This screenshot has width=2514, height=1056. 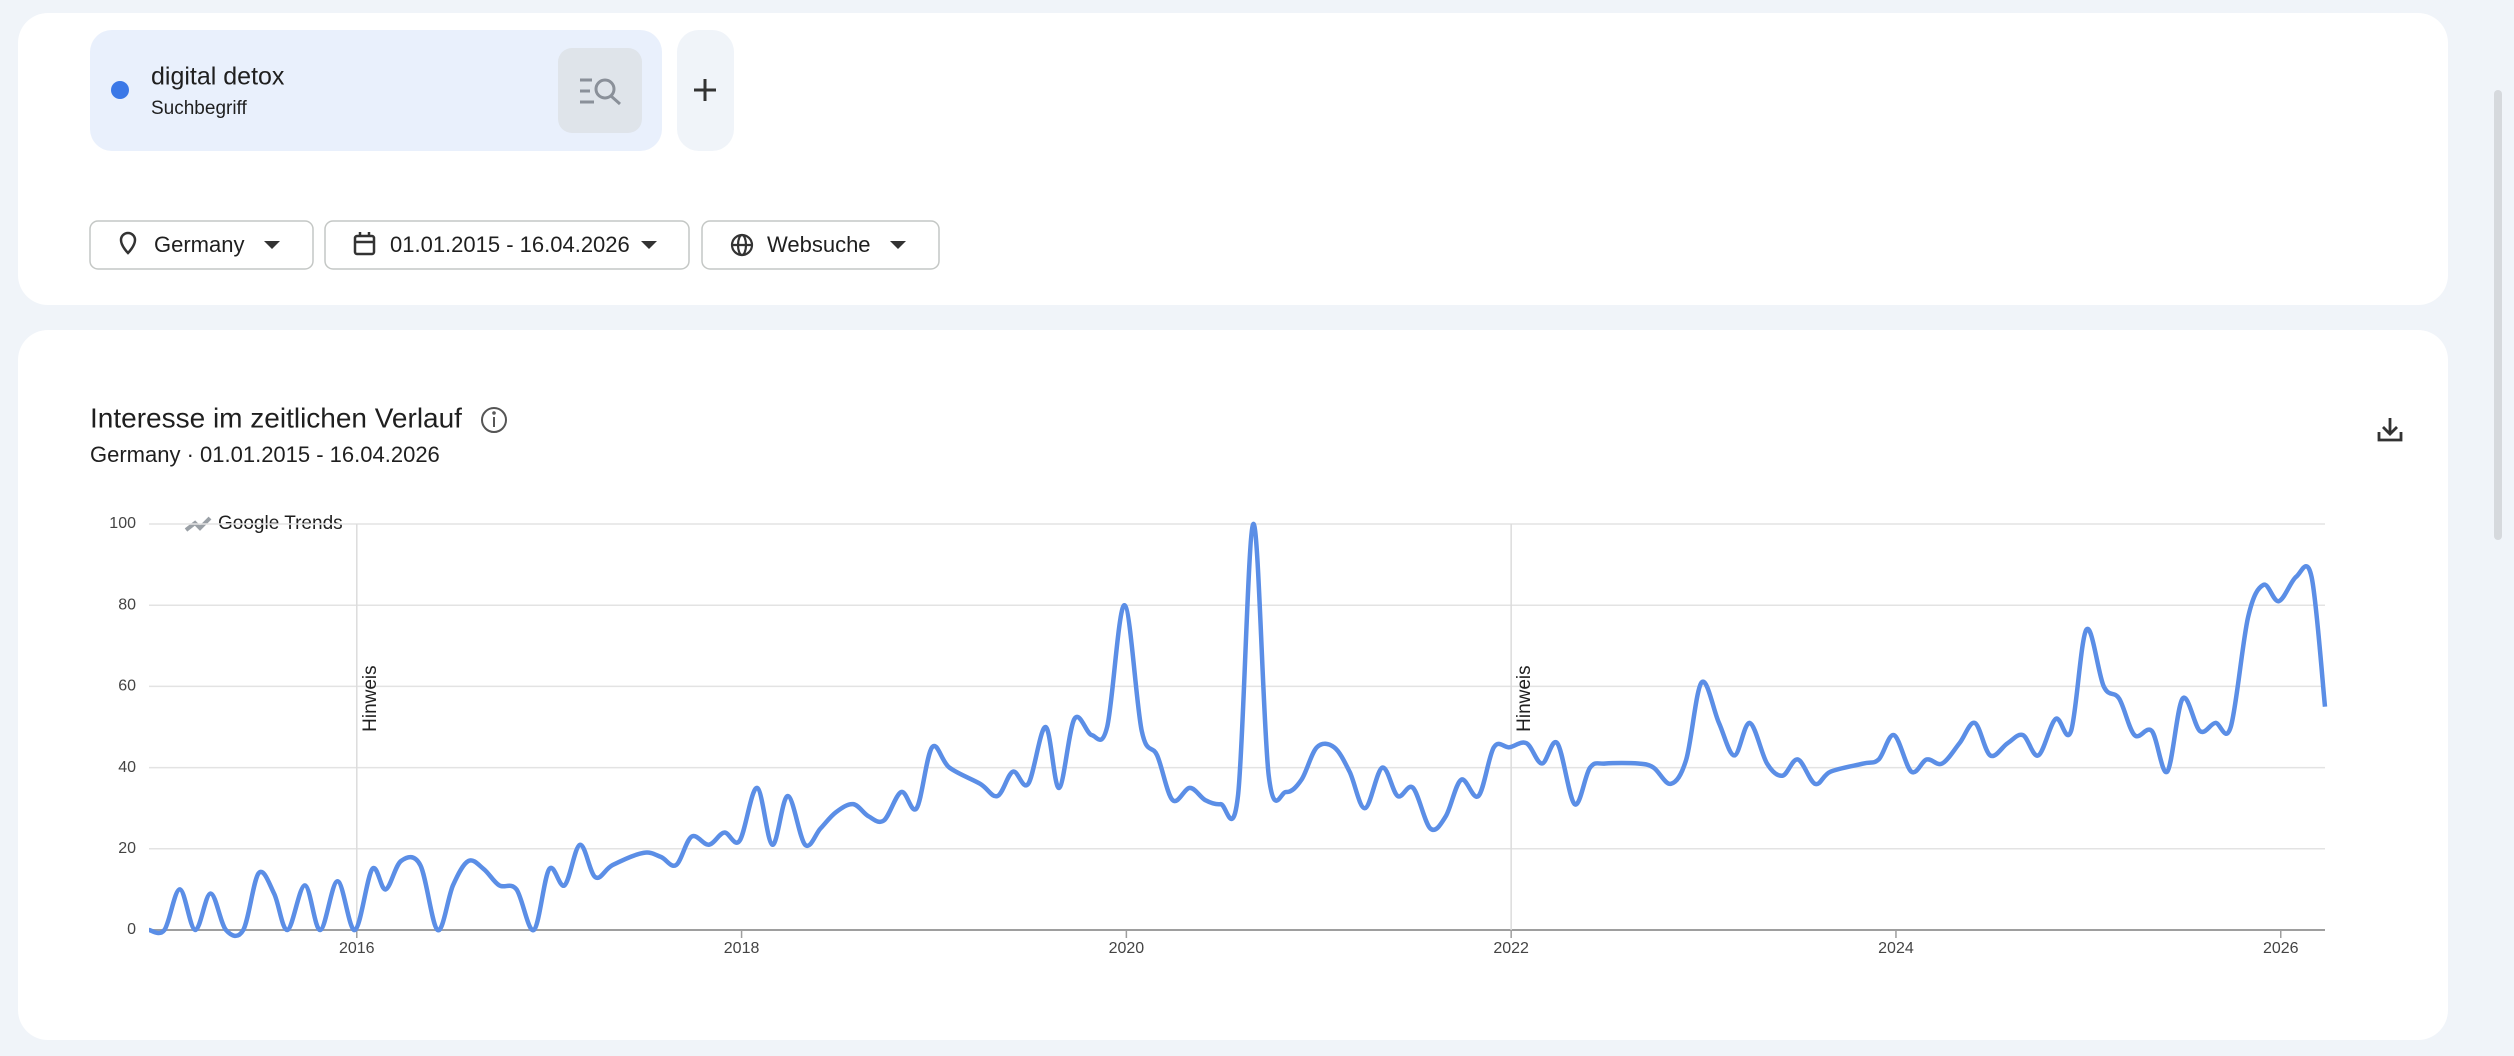 What do you see at coordinates (127, 767) in the screenshot?
I see `y-tick-label: 40` at bounding box center [127, 767].